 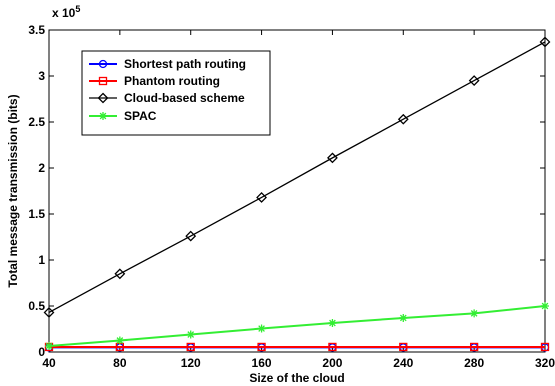 I want to click on y-multiplier-base: x 10, so click(x=64, y=13).